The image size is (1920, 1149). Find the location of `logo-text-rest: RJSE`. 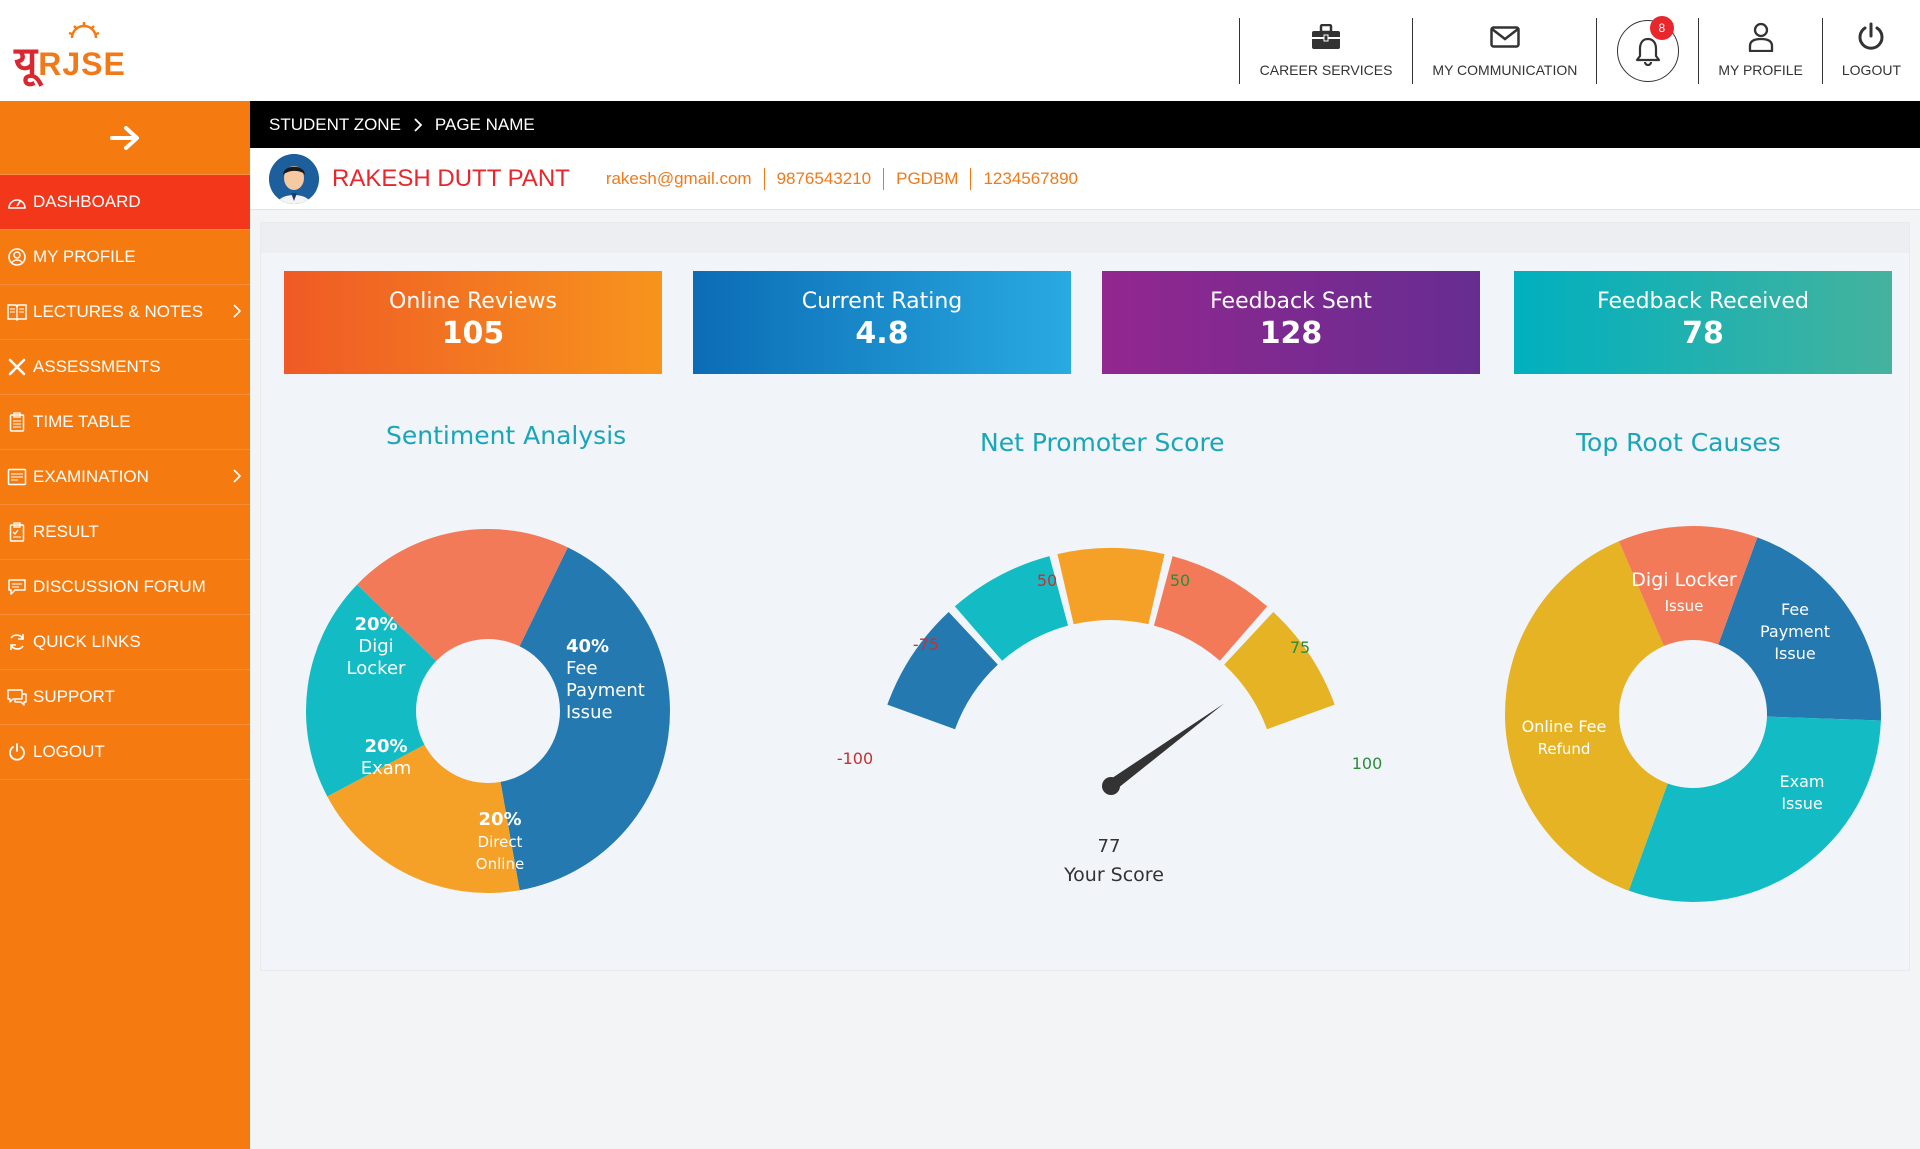

logo-text-rest: RJSE is located at coordinates (82, 64).